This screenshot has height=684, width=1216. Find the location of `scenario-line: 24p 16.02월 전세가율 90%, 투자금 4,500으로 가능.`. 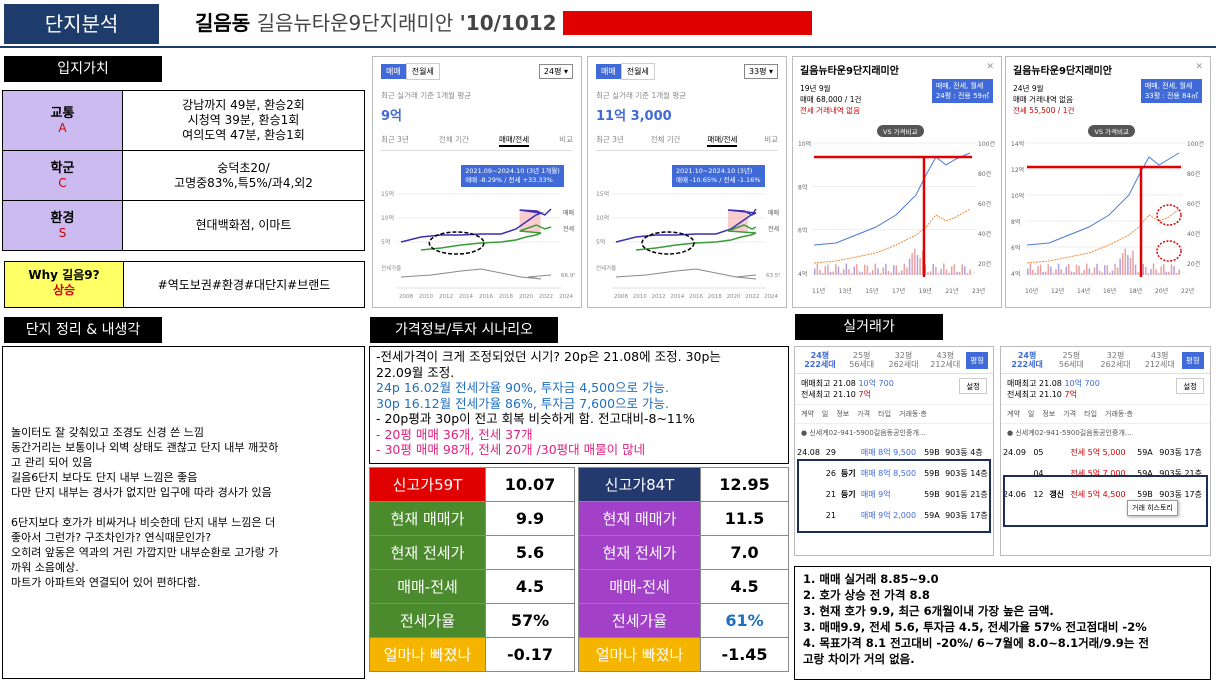

scenario-line: 24p 16.02월 전세가율 90%, 투자금 4,500으로 가능. is located at coordinates (522, 387).